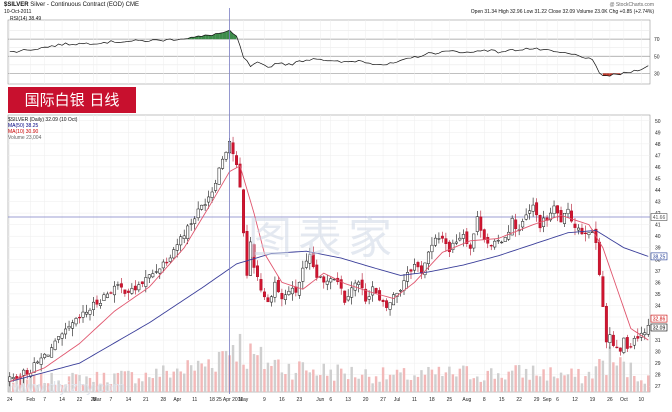 This screenshot has width=672, height=412. Describe the element at coordinates (68, 387) in the screenshot. I see `watermark-url: www.diyizby.com` at that location.